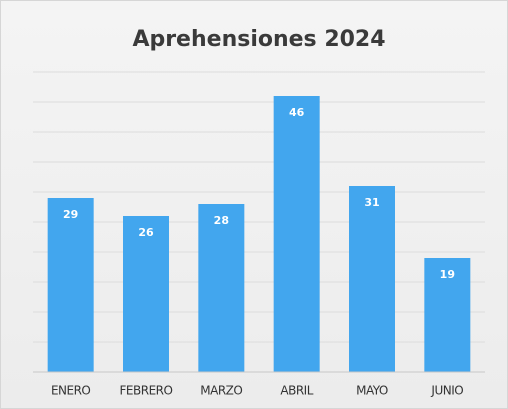 This screenshot has width=508, height=409. What do you see at coordinates (221, 220) in the screenshot?
I see `value-label: 28` at bounding box center [221, 220].